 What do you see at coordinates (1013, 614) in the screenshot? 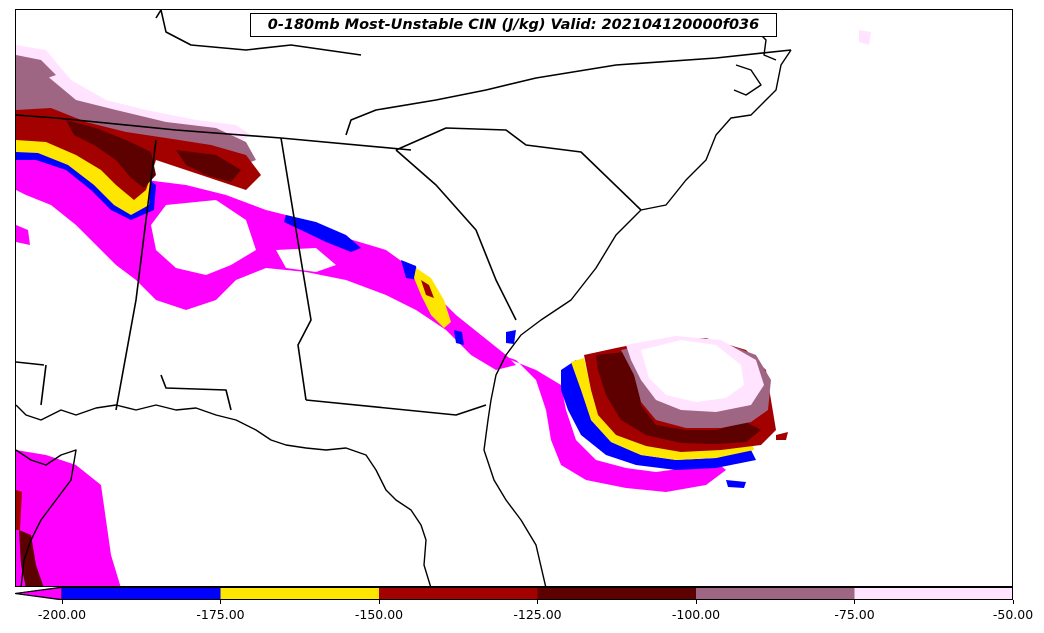
I see `colorbar-tick-label: -50.00` at bounding box center [1013, 614].